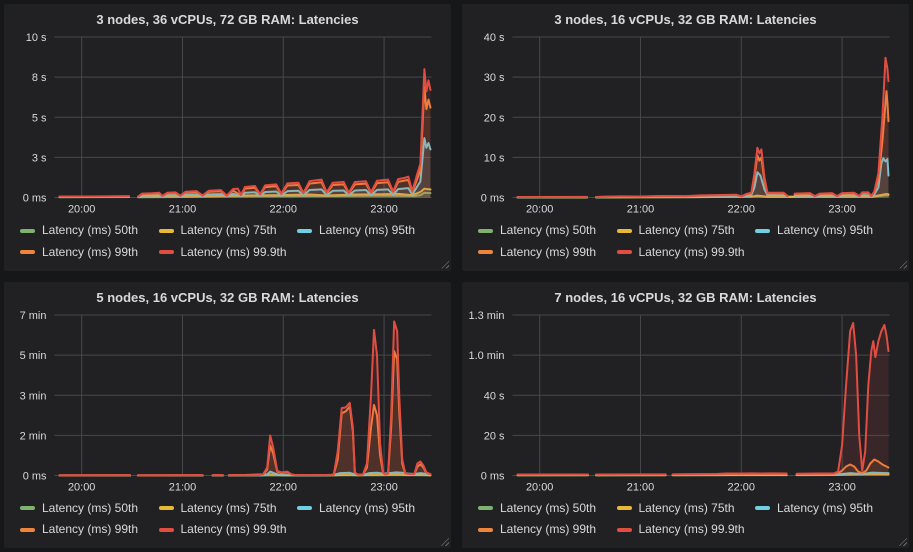  I want to click on svg-text: 3 min, so click(33, 396).